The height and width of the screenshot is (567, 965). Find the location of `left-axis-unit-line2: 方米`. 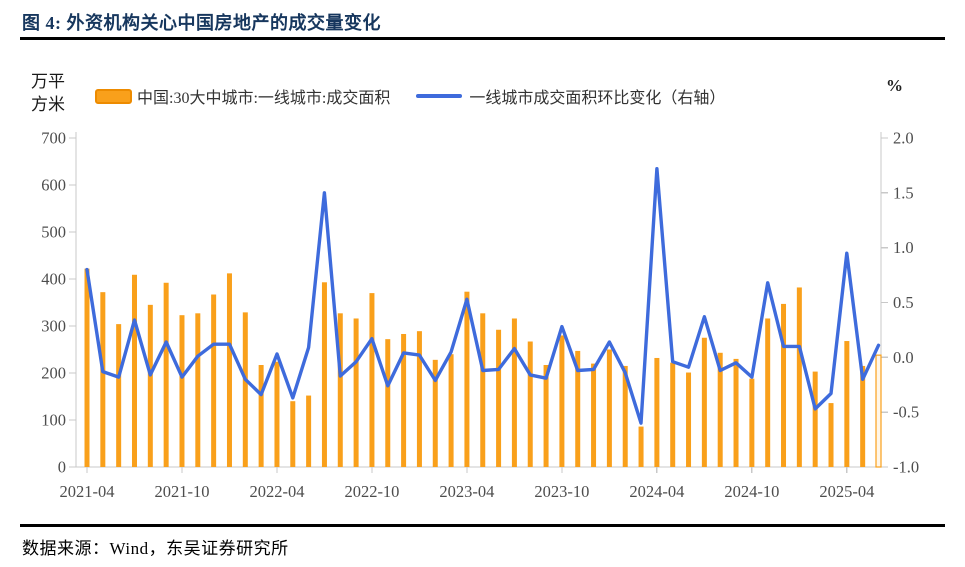

left-axis-unit-line2: 方米 is located at coordinates (48, 104).